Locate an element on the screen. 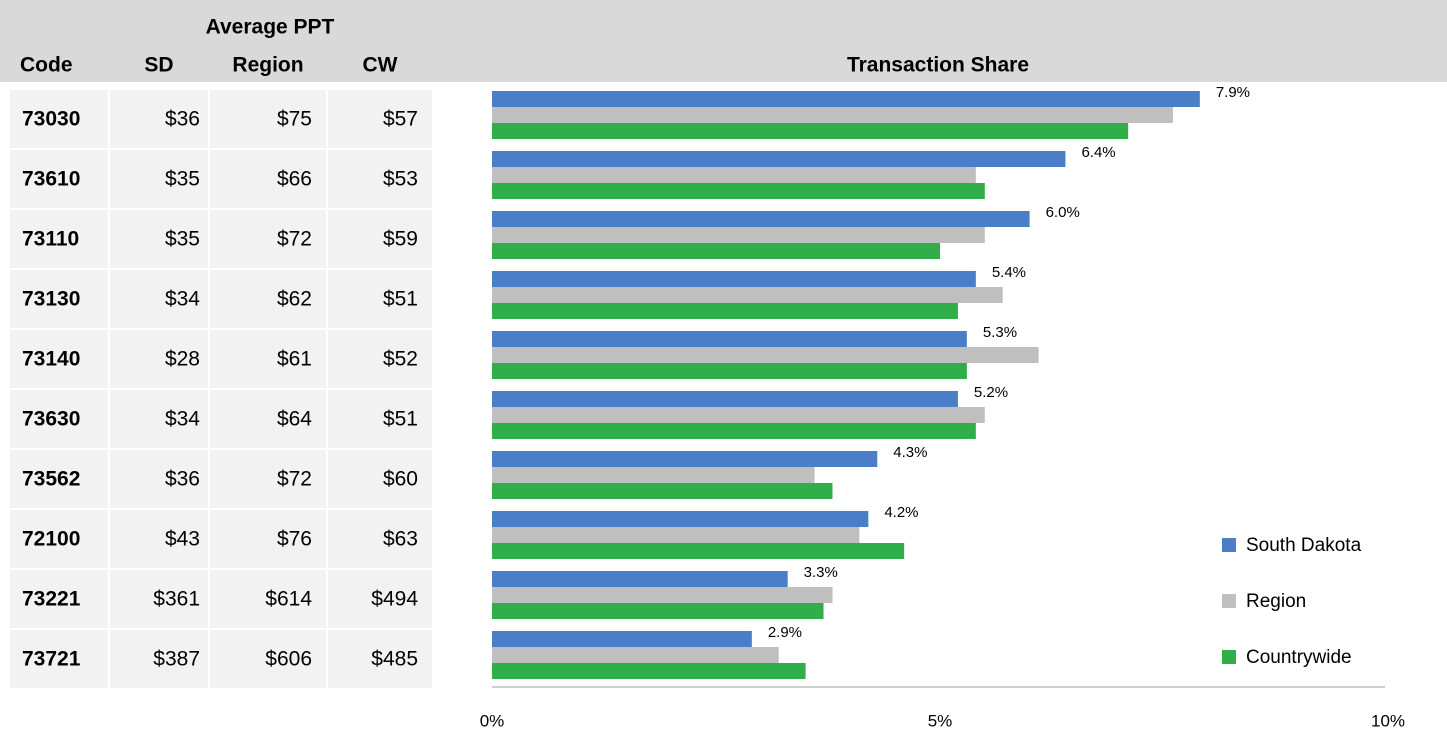 Image resolution: width=1447 pixels, height=735 pixels. cell-text: $75 is located at coordinates (294, 119).